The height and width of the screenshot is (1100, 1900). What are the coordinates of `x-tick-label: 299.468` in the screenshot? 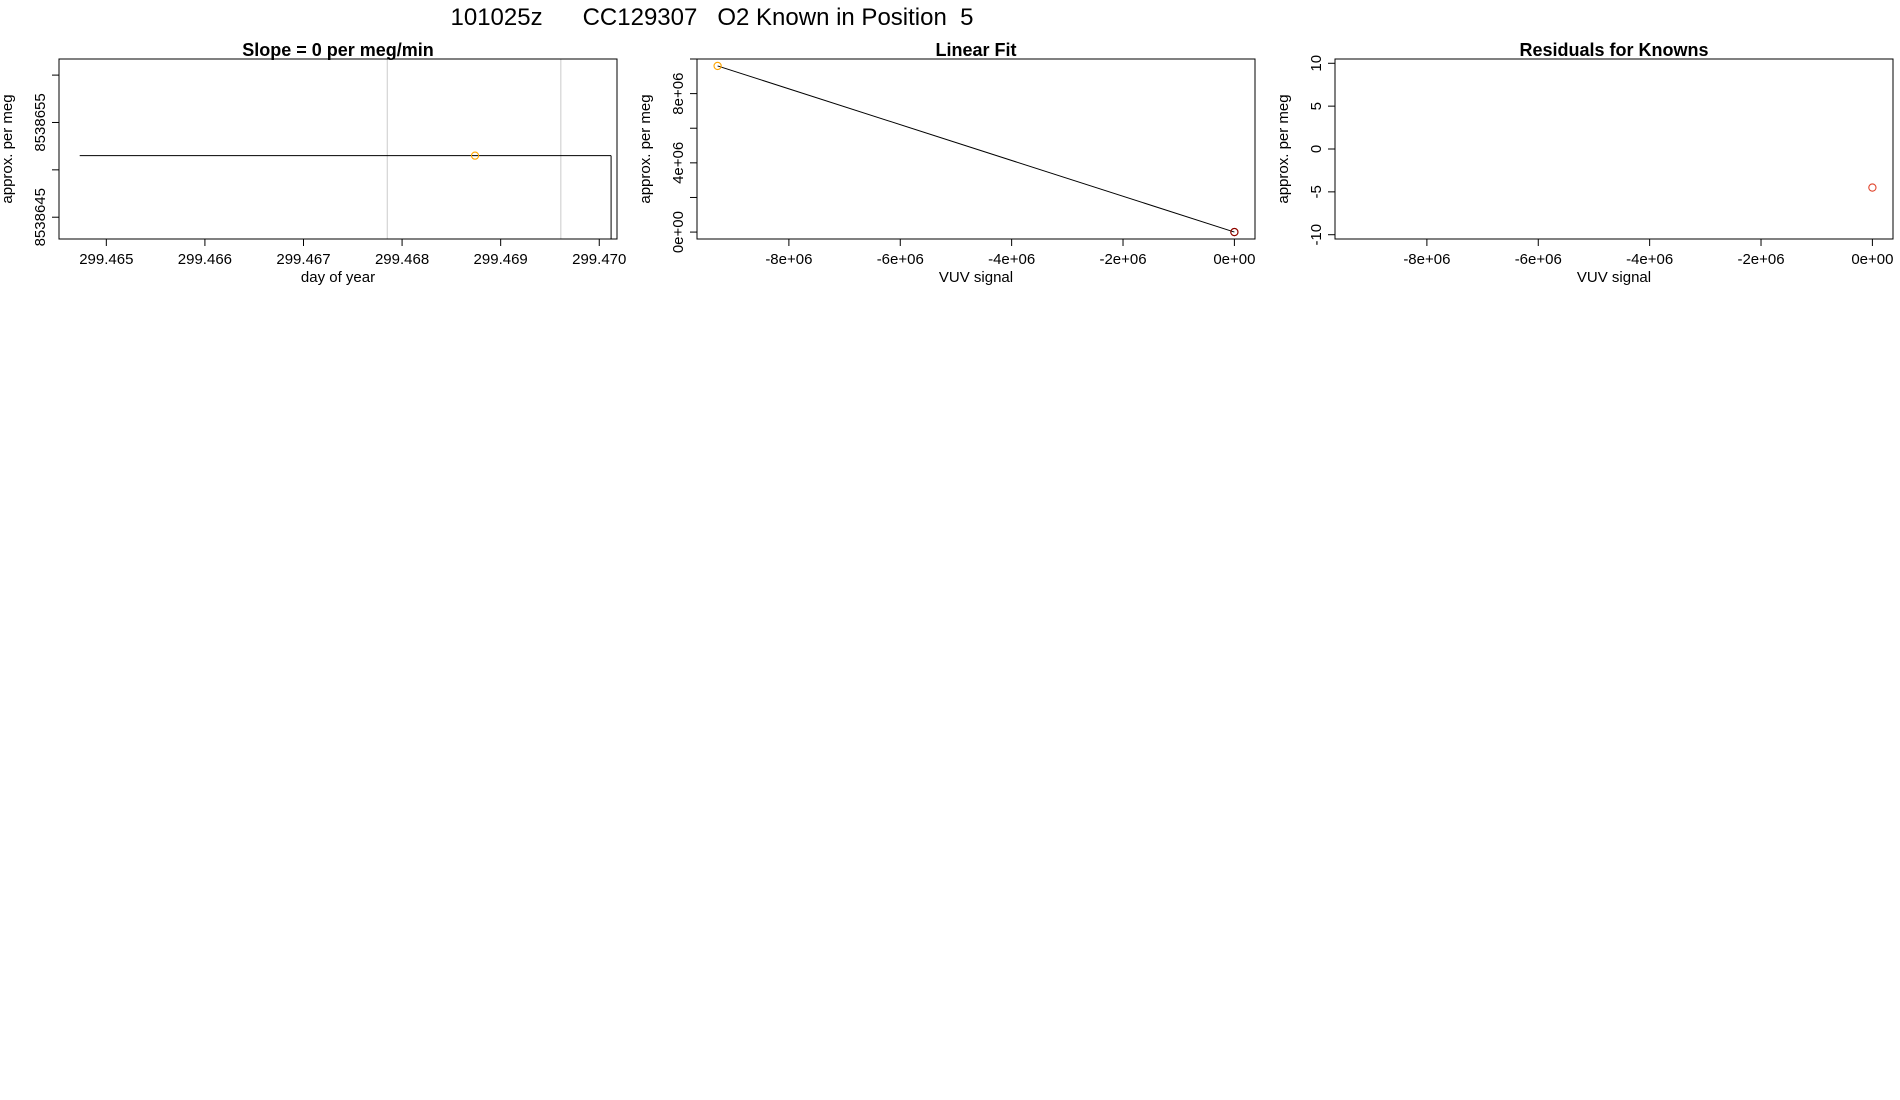 It's located at (402, 259).